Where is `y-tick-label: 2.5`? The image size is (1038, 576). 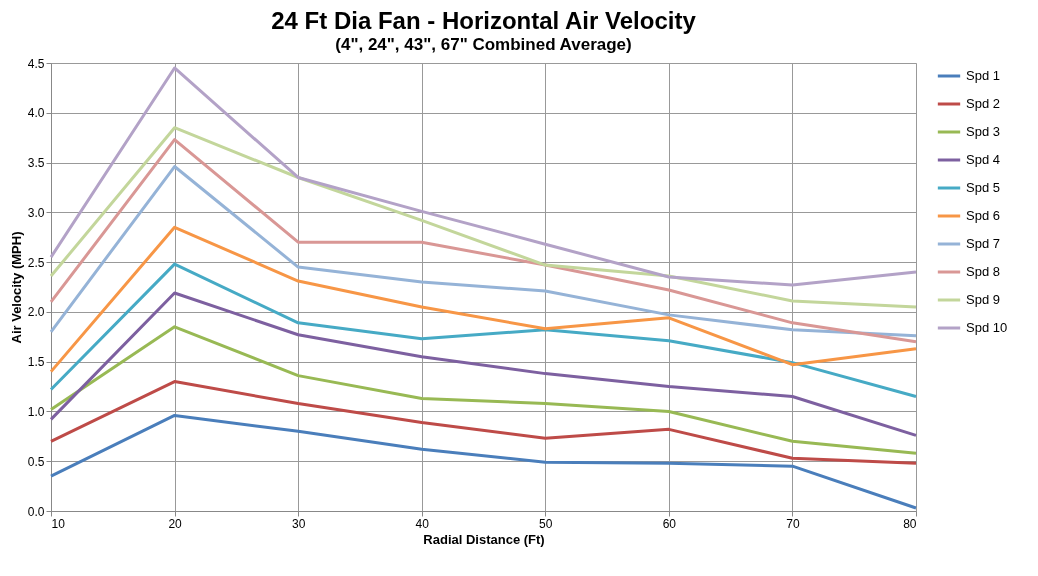
y-tick-label: 2.5 is located at coordinates (36, 262).